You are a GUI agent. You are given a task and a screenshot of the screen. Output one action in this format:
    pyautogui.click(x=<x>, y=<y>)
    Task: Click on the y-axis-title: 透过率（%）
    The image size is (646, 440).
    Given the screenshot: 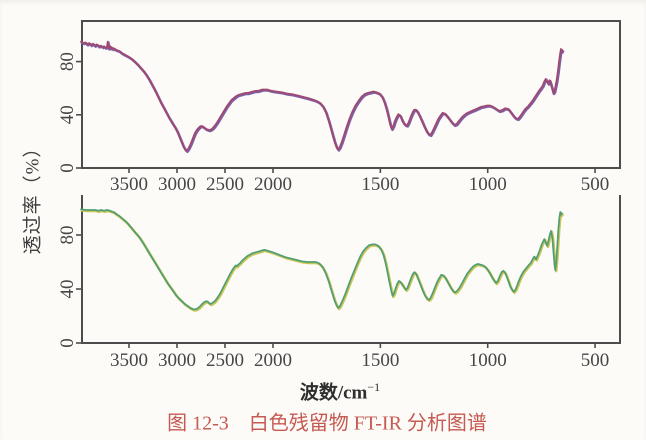 What is the action you would take?
    pyautogui.click(x=33, y=196)
    